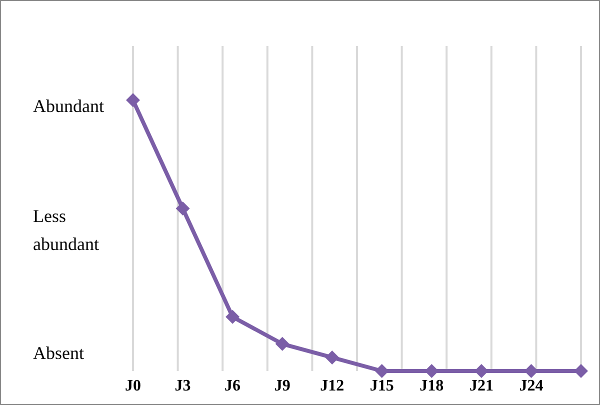 This screenshot has height=405, width=600. I want to click on x-tick-label: J3, so click(182, 385).